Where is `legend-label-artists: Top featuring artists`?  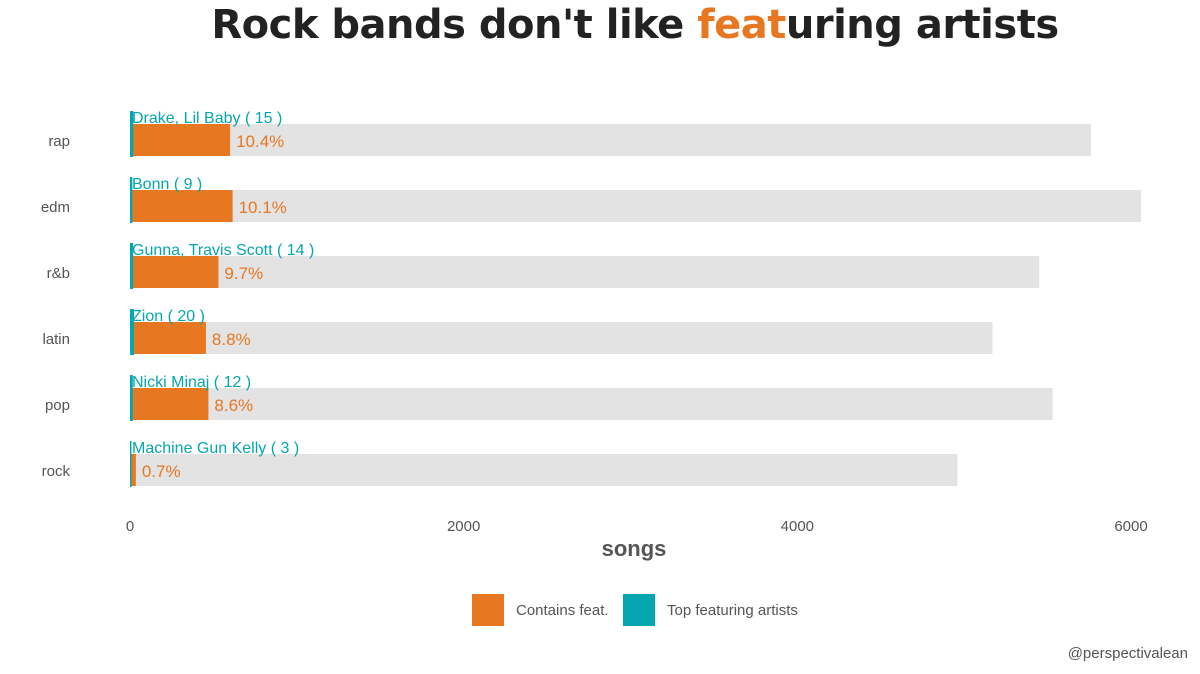 legend-label-artists: Top featuring artists is located at coordinates (732, 610).